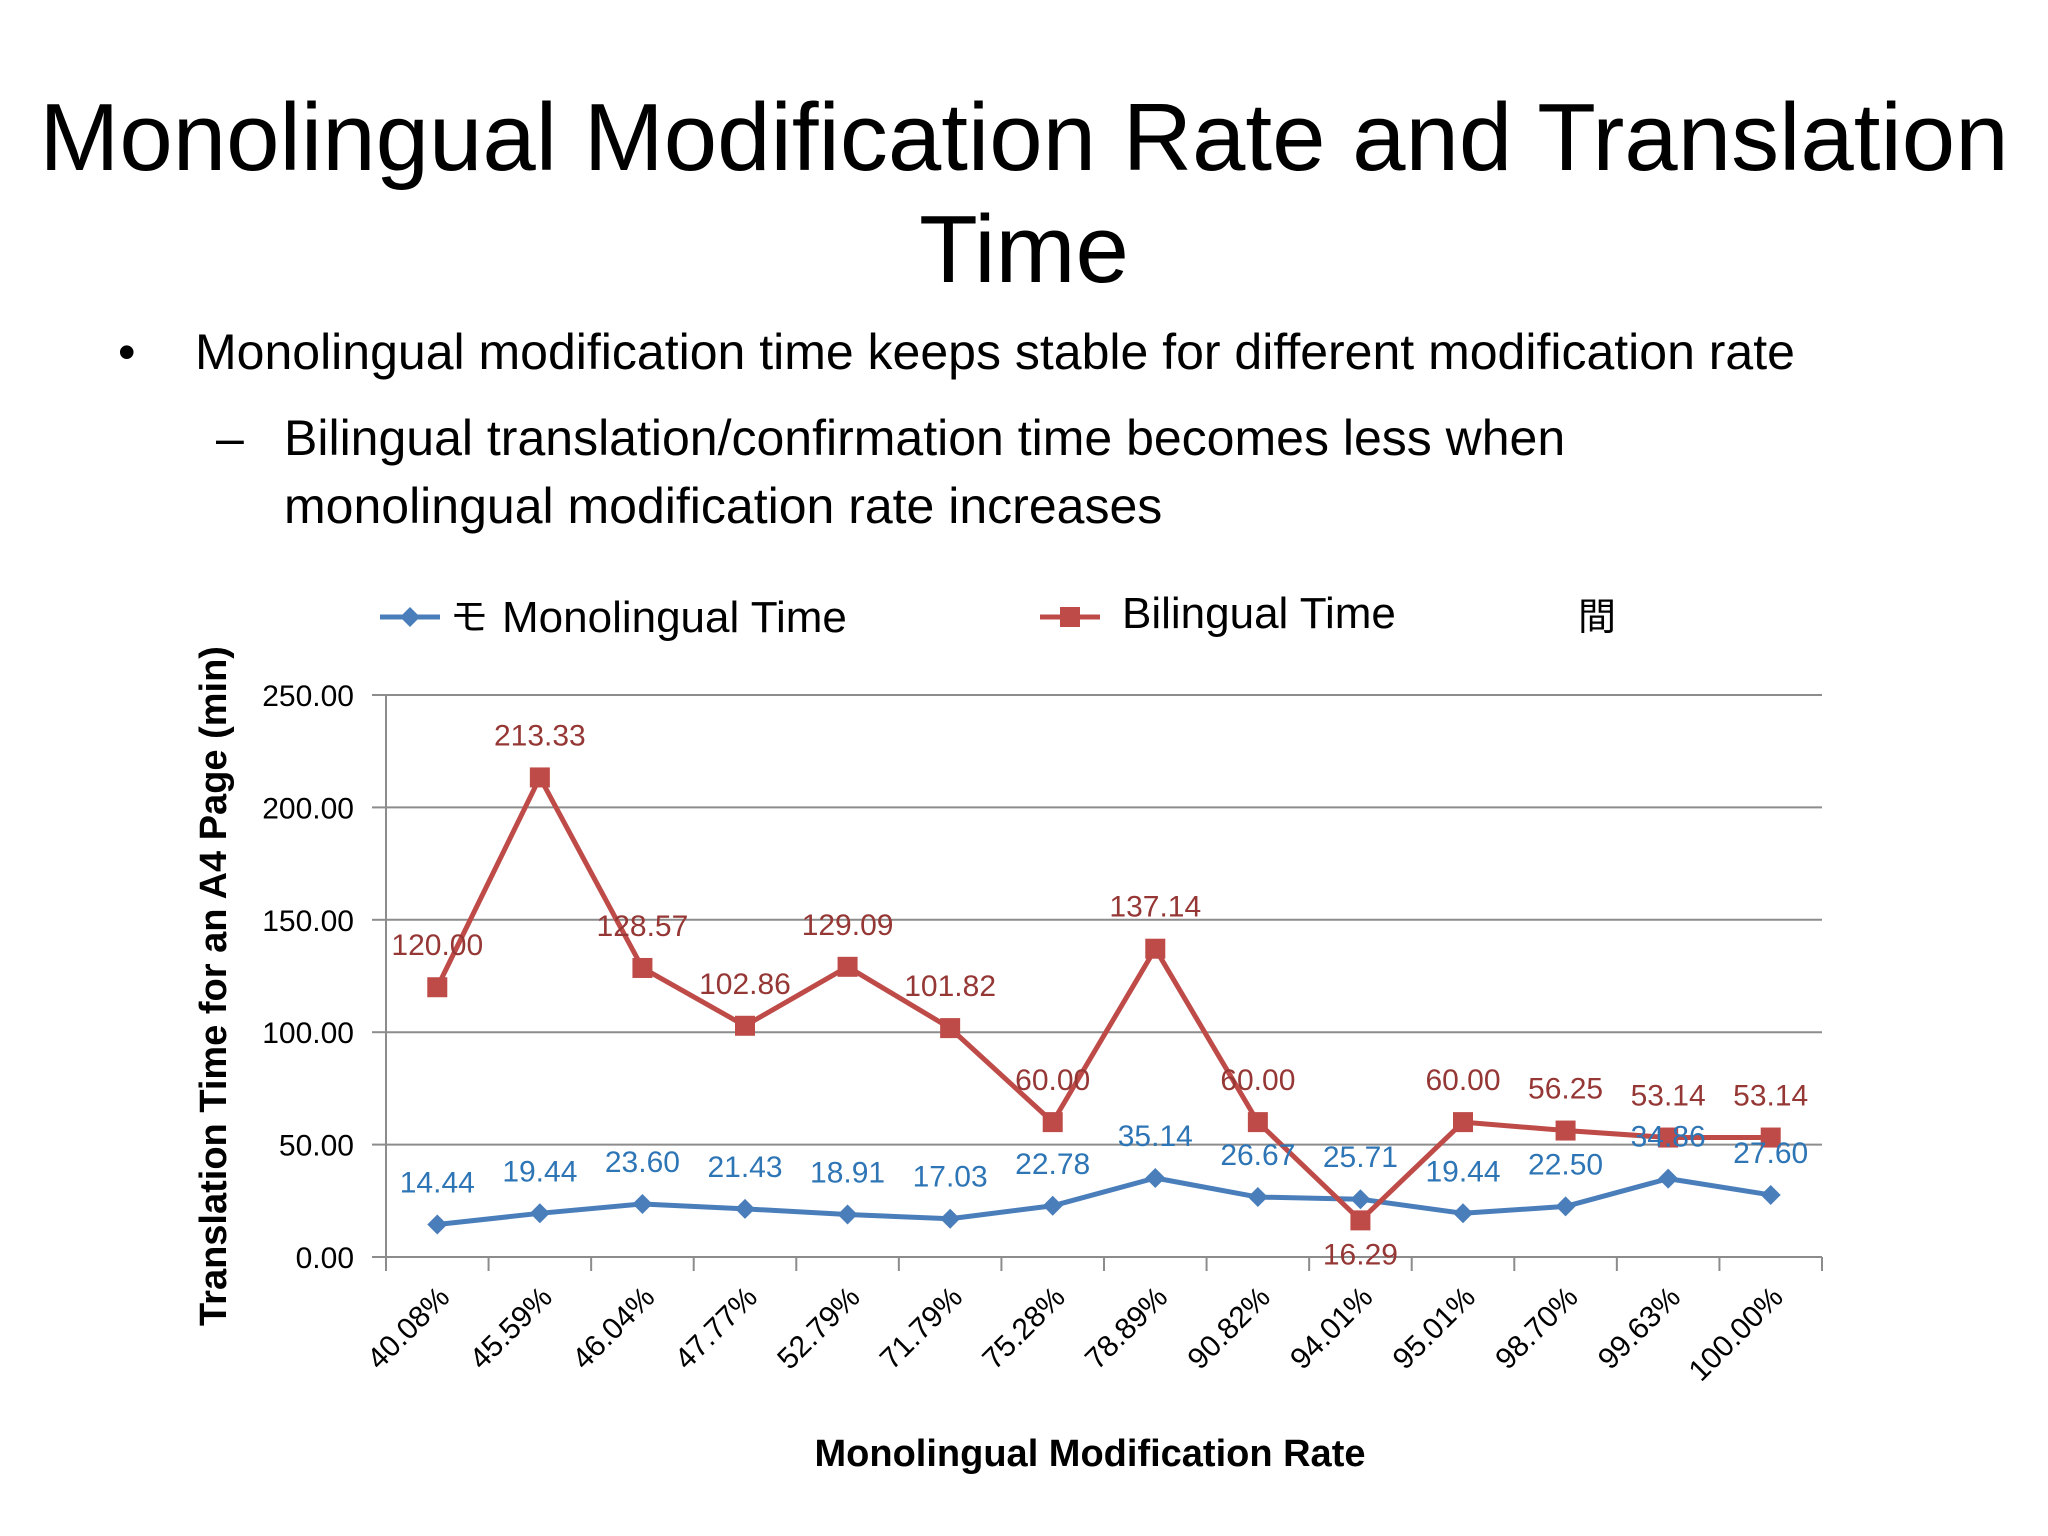 Image resolution: width=2048 pixels, height=1536 pixels. I want to click on x-tick-label: 95.01%, so click(1434, 1328).